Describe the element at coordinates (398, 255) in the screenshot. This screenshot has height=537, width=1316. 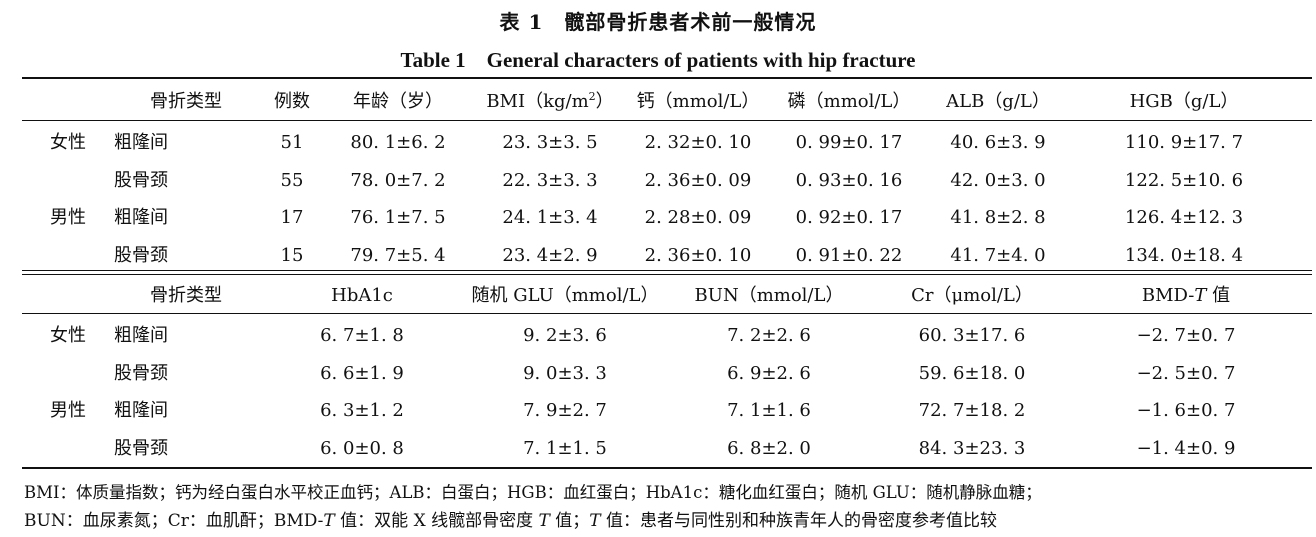
I see `cell-age: 79. 7±5. 4` at that location.